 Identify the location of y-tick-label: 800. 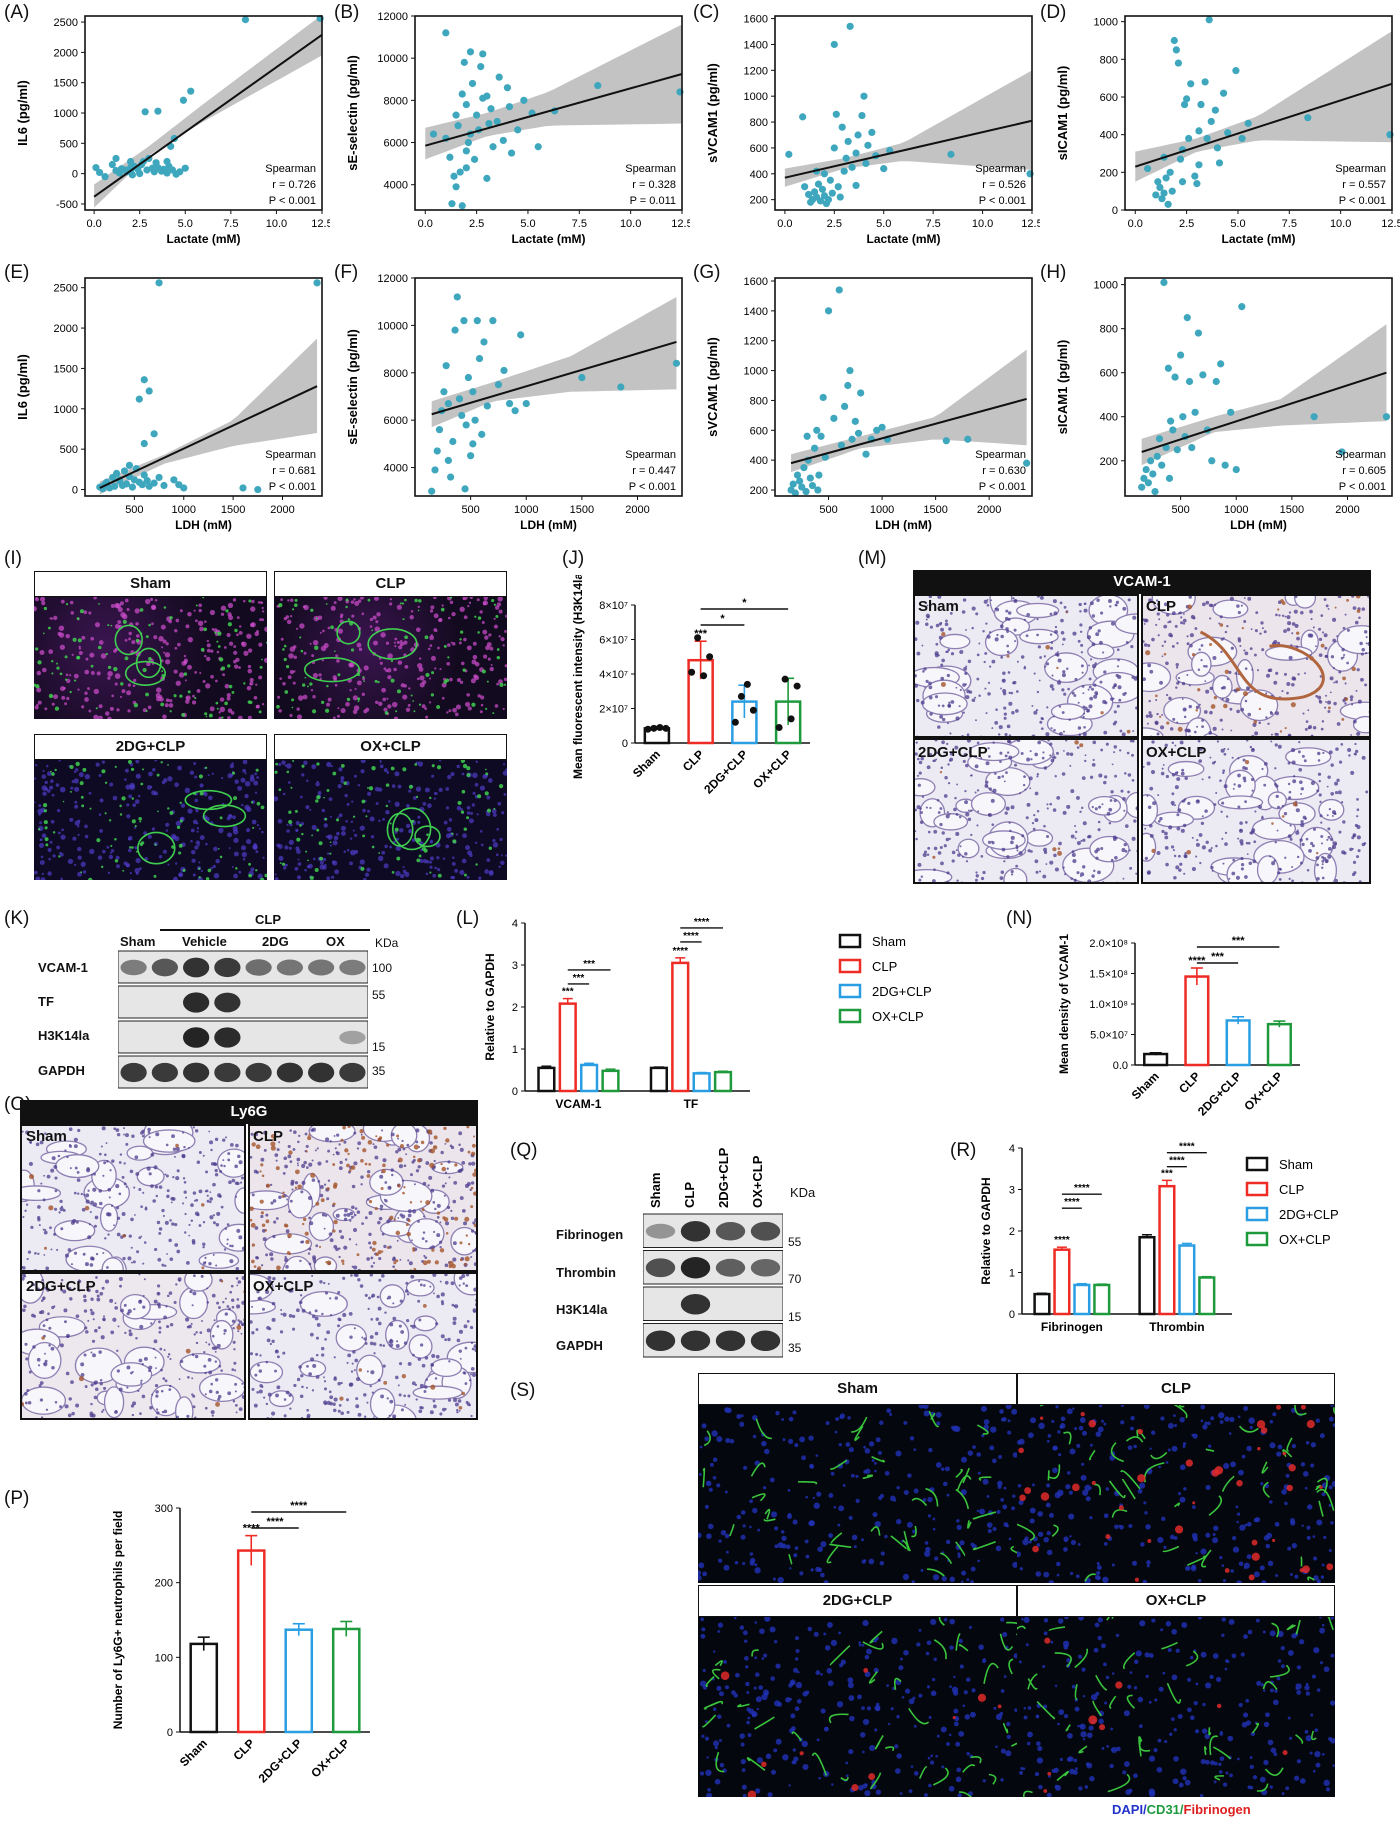
(759, 401).